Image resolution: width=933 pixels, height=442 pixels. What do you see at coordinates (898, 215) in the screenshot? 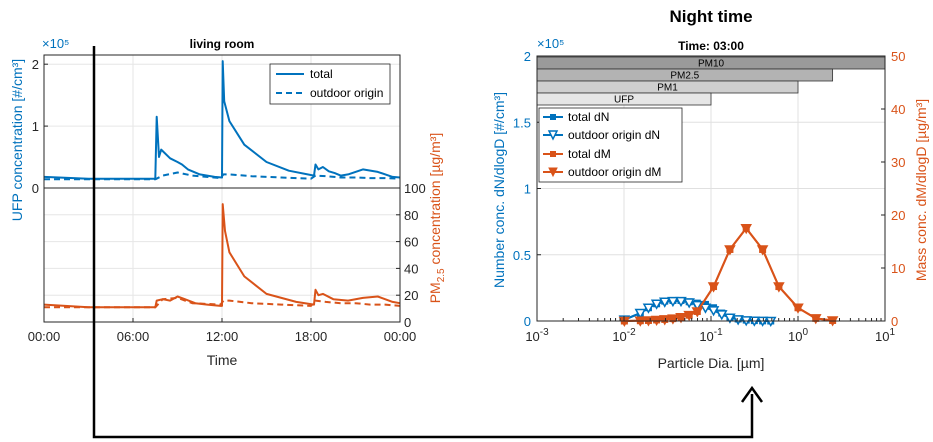
I see `right-y-tick-label-right: 20` at bounding box center [898, 215].